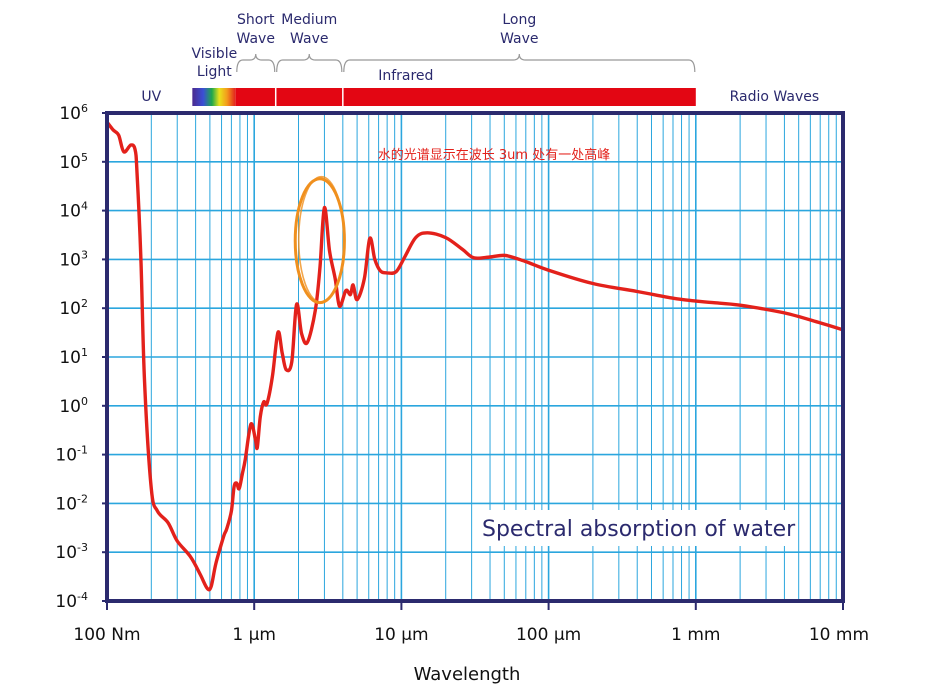 The width and height of the screenshot is (942, 691). I want to click on band-label-visible: Light, so click(214, 72).